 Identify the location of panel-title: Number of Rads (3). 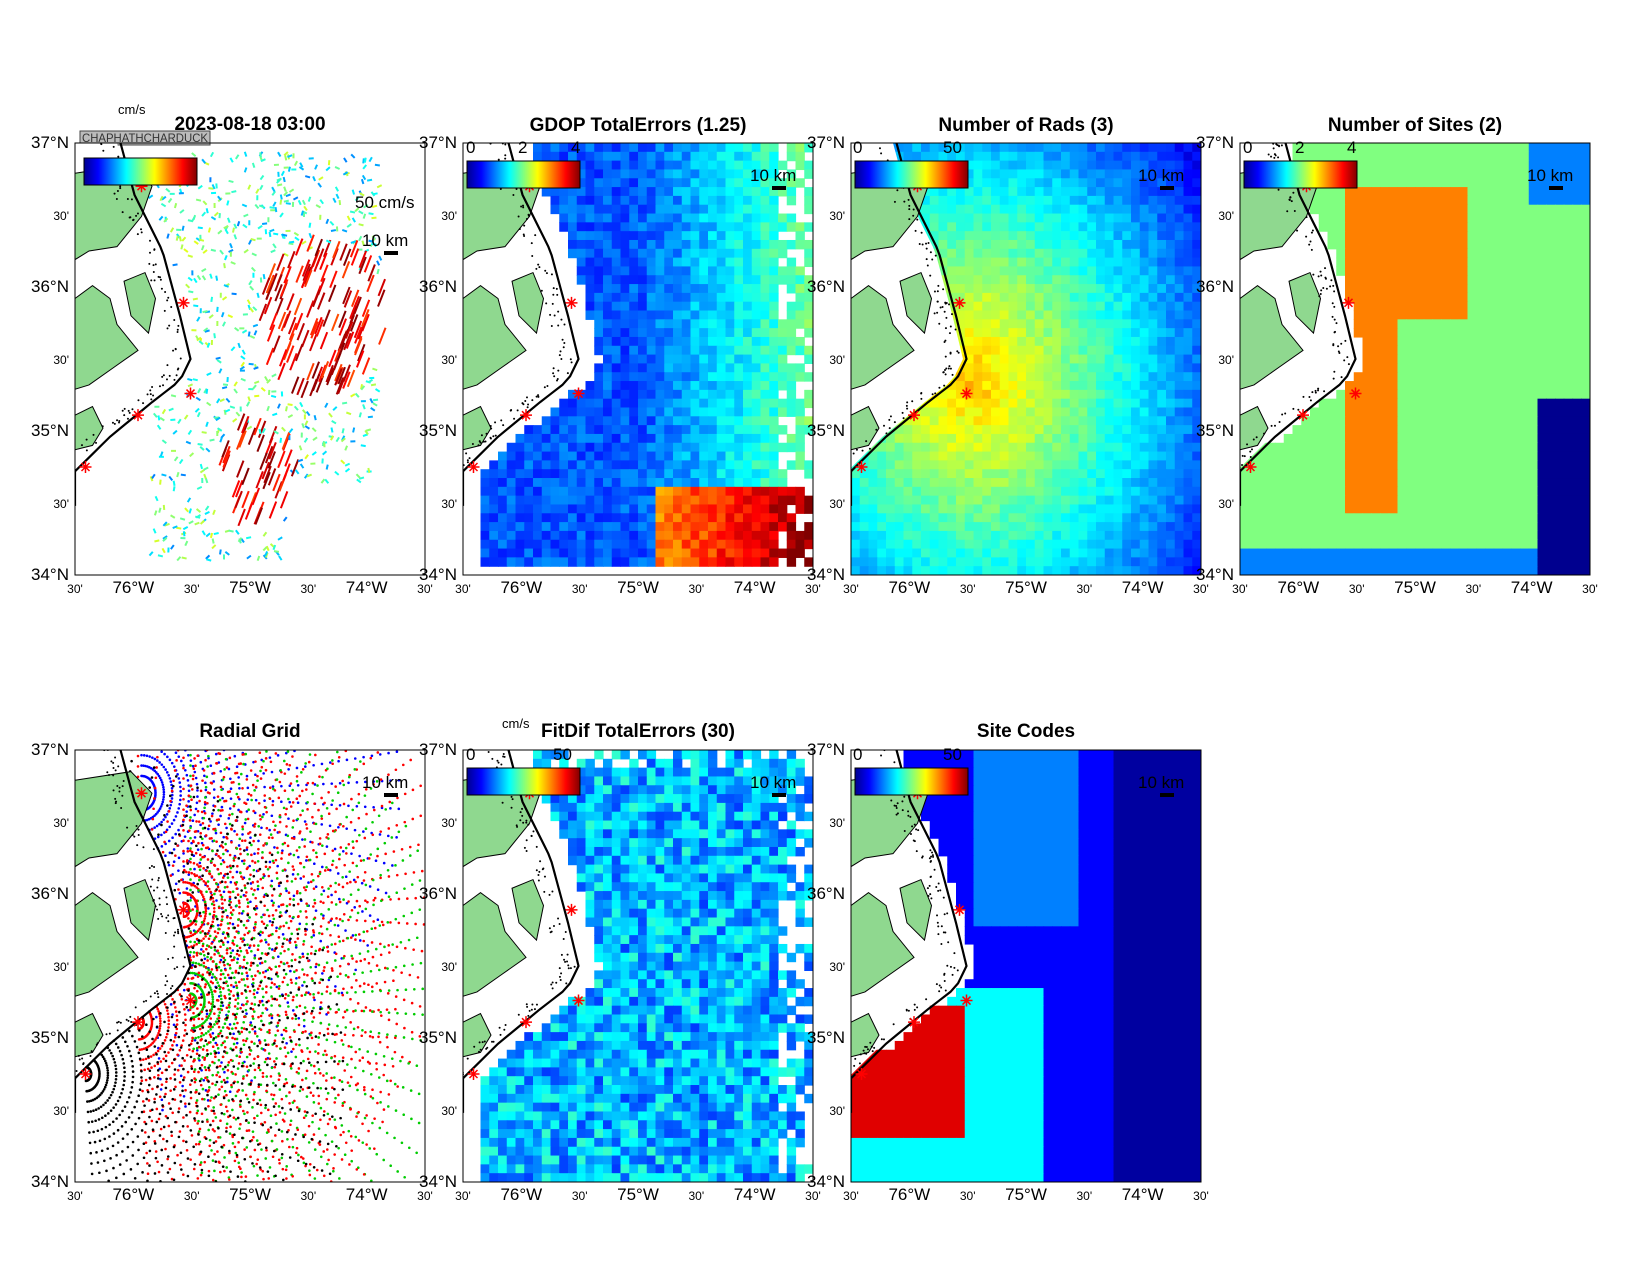
(1025, 125).